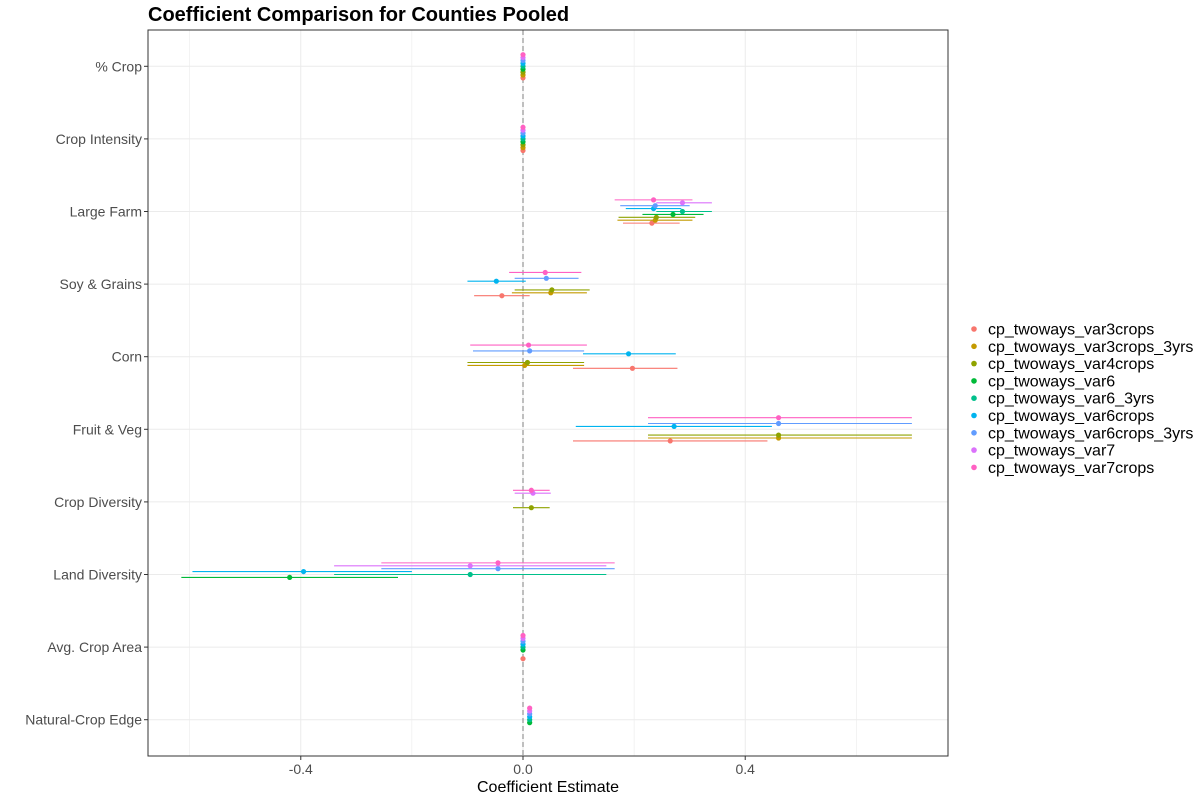  I want to click on x-tick-label: 0.4, so click(745, 769).